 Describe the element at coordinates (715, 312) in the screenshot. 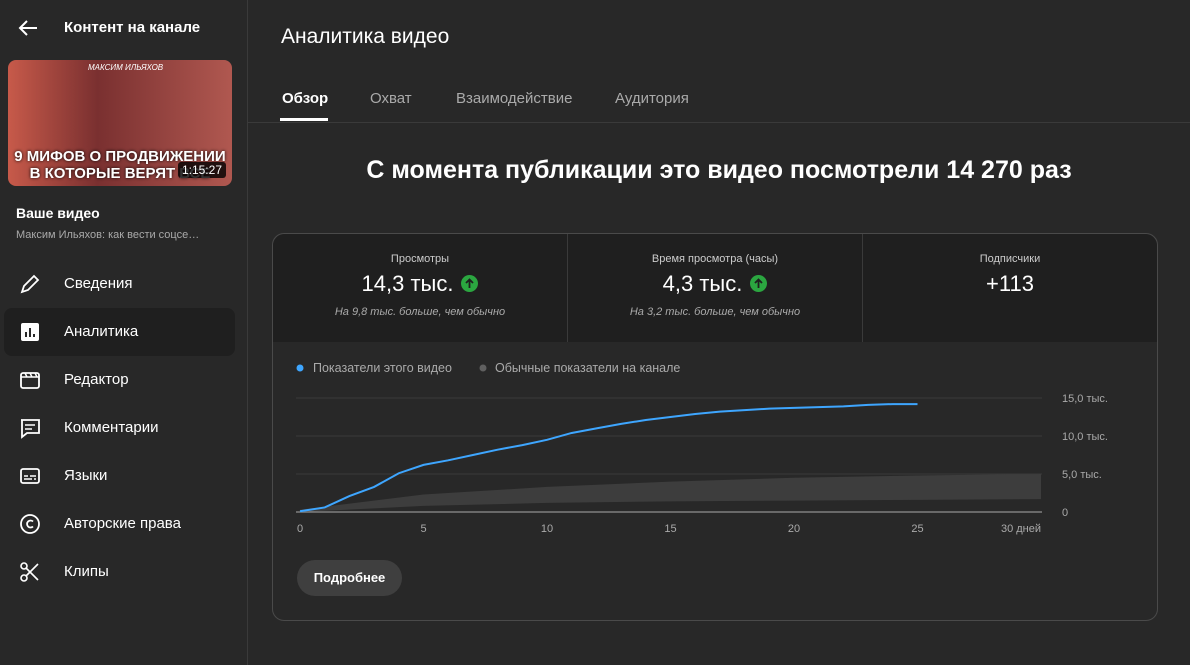

I see `metric-note: На 3,2 тыс. больше, чем обычно` at that location.